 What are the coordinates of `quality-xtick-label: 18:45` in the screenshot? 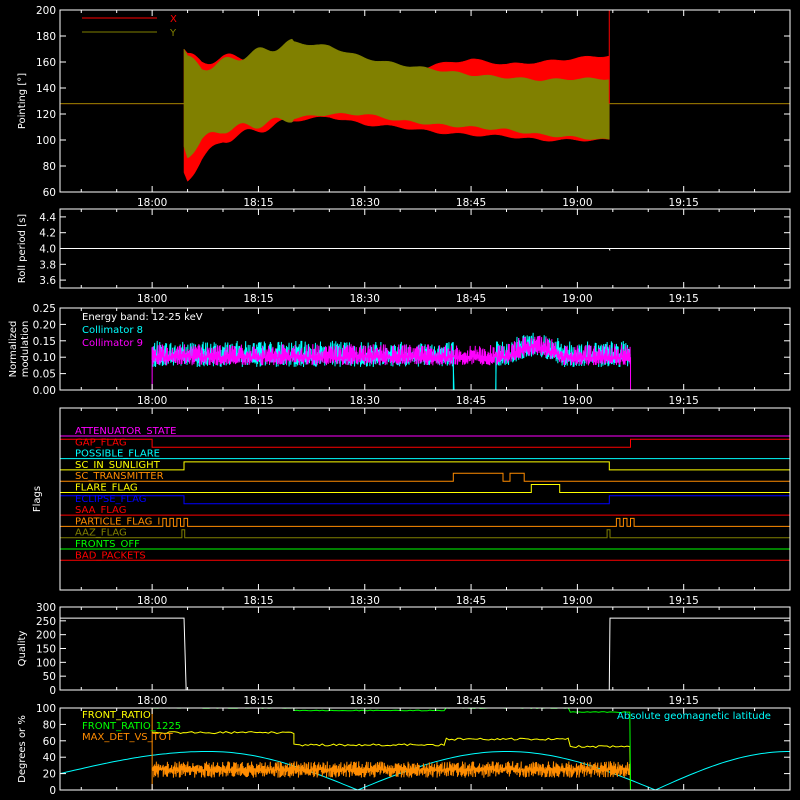 It's located at (471, 701).